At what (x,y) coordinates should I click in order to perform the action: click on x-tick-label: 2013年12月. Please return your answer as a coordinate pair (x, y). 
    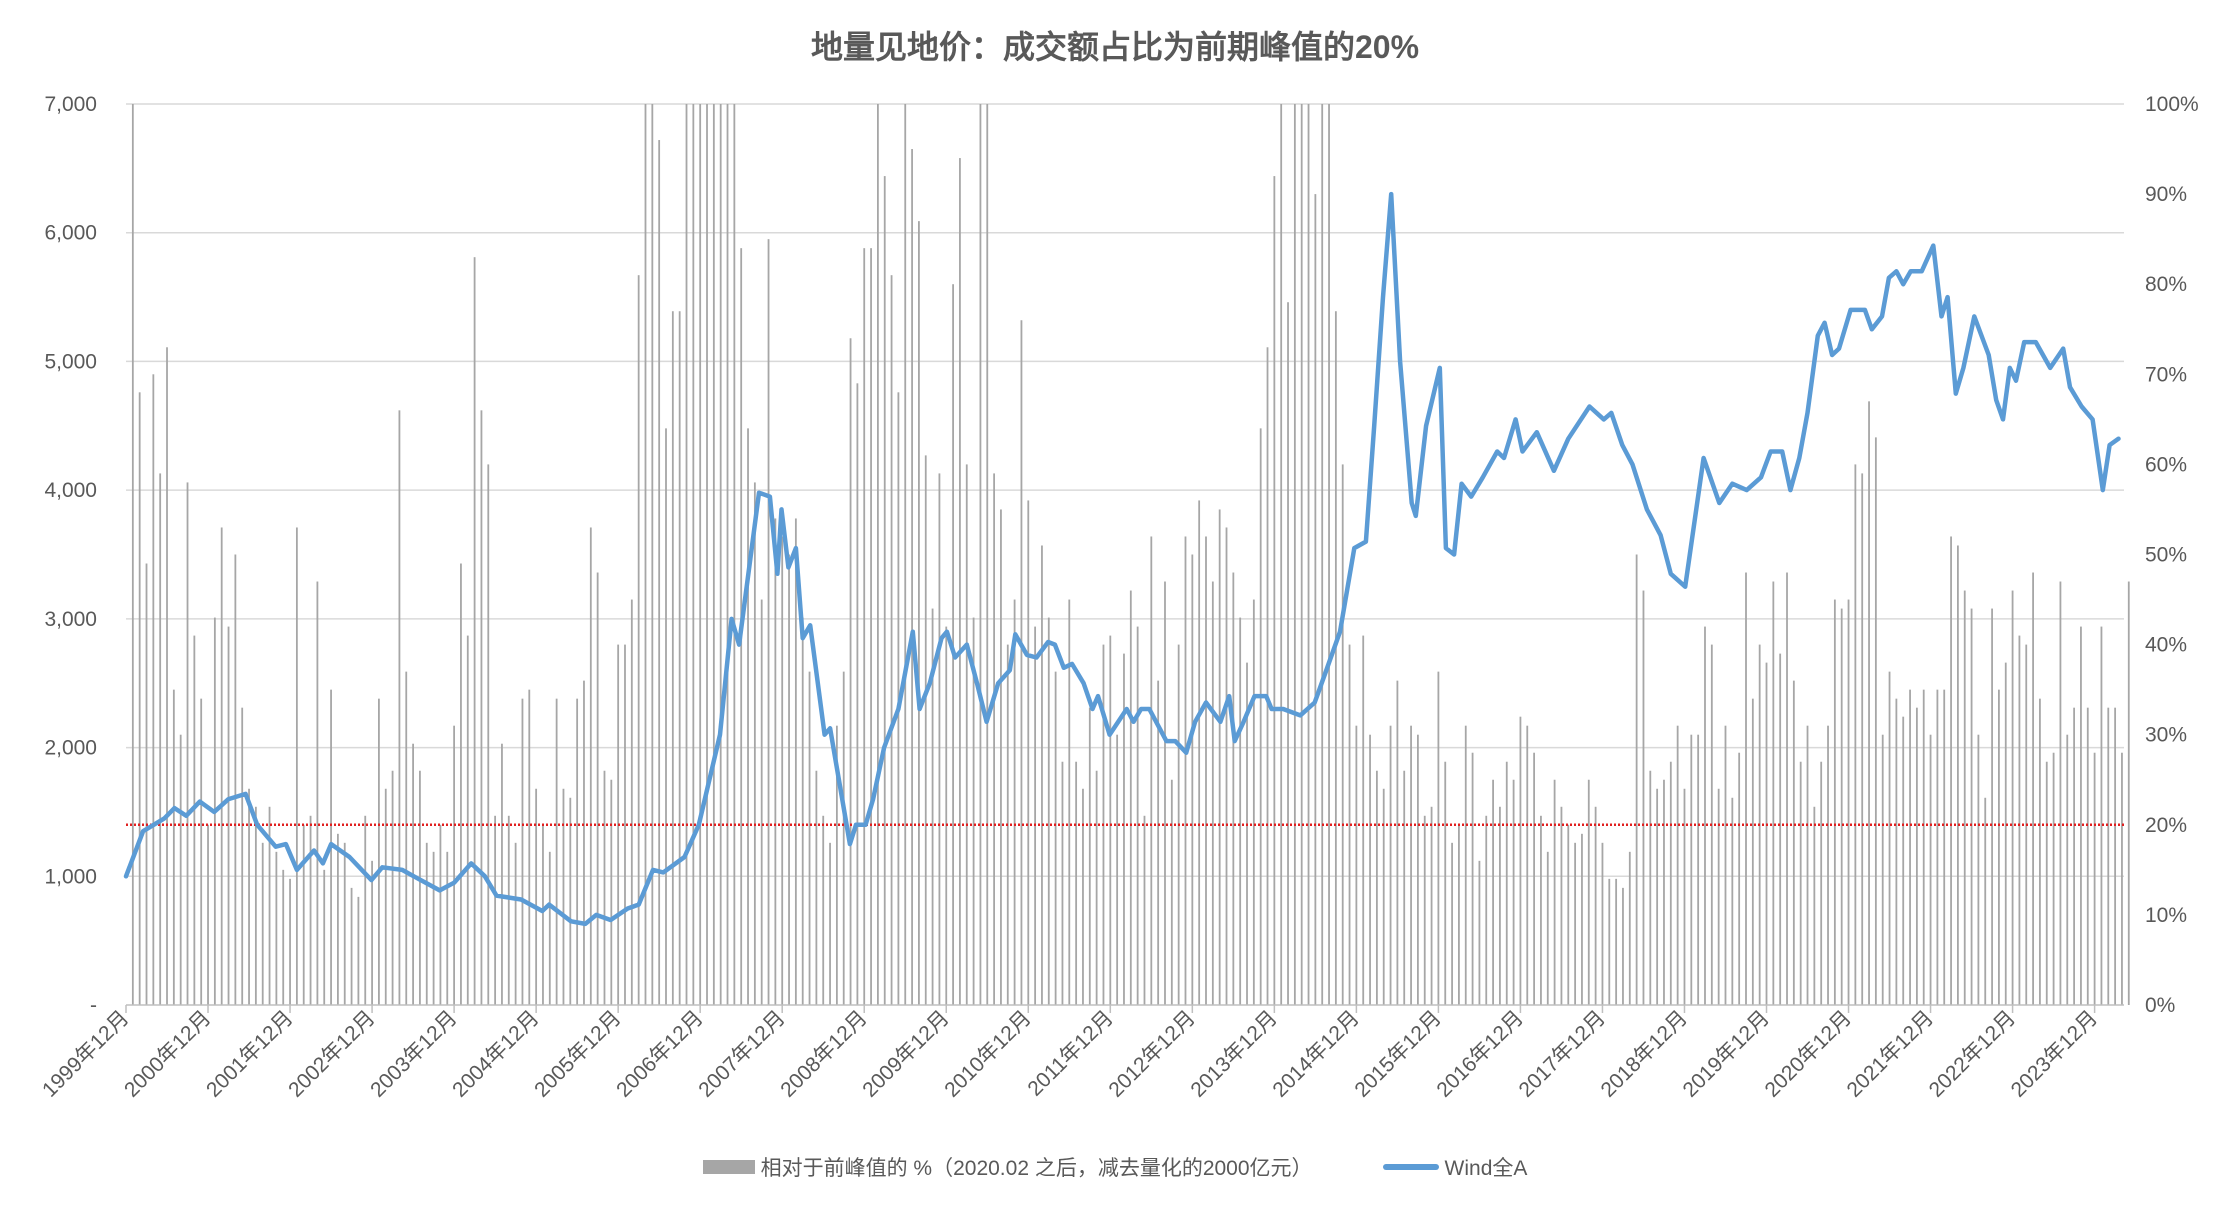
    Looking at the image, I should click on (1234, 1054).